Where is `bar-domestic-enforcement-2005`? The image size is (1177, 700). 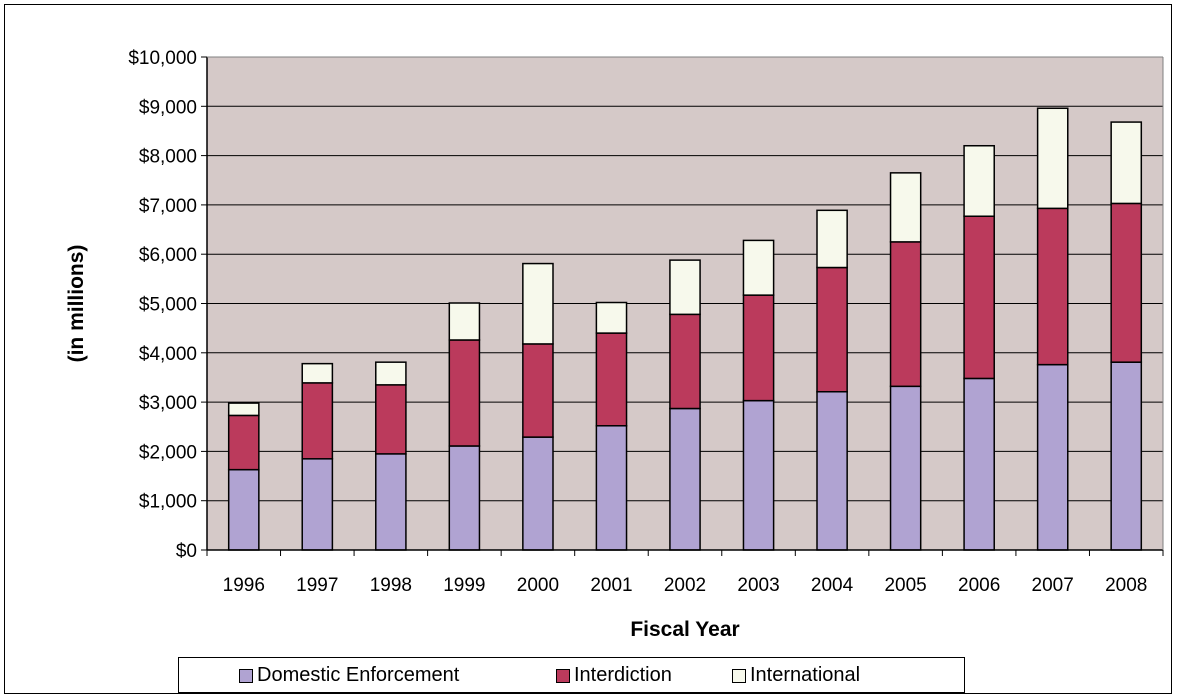
bar-domestic-enforcement-2005 is located at coordinates (905, 468).